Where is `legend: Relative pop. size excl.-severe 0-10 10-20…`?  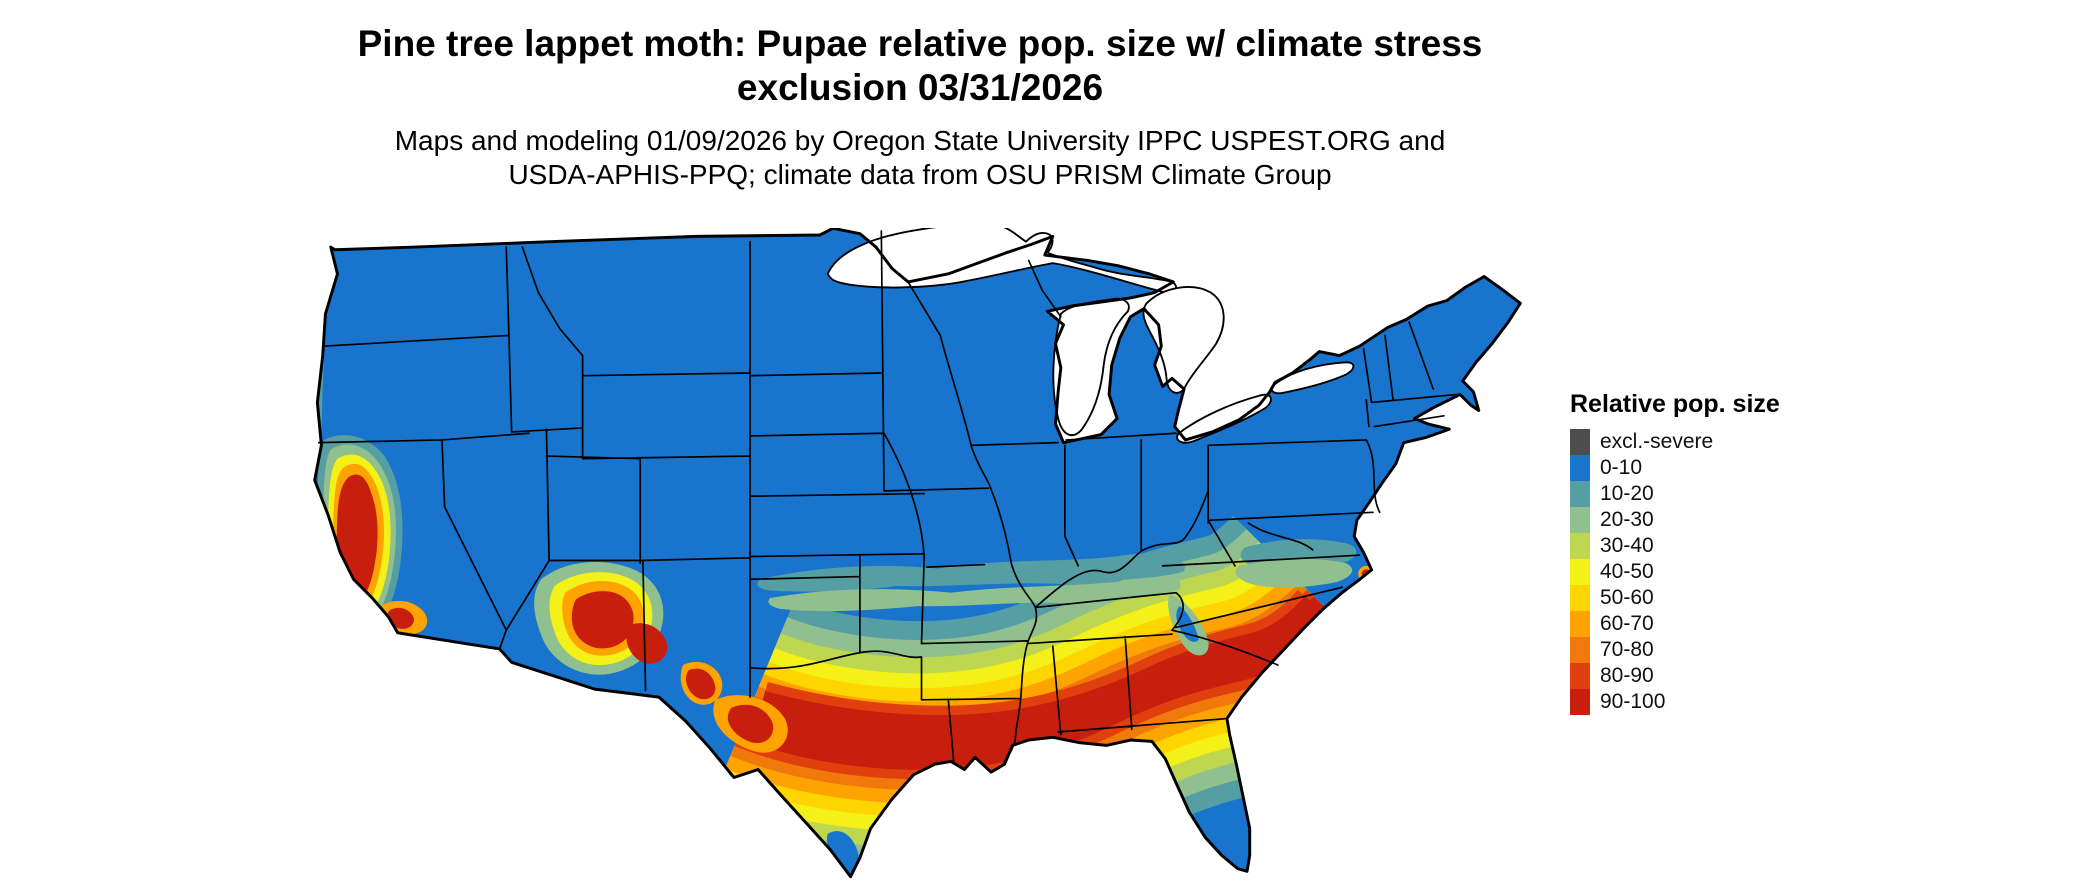
legend: Relative pop. size excl.-severe 0-10 10-20… is located at coordinates (1675, 552).